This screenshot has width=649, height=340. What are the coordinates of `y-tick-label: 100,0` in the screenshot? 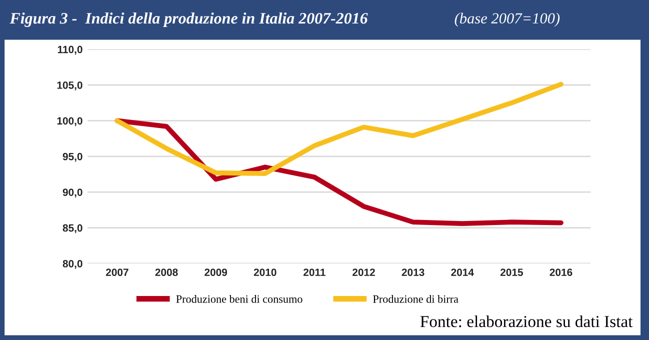 It's located at (69, 121).